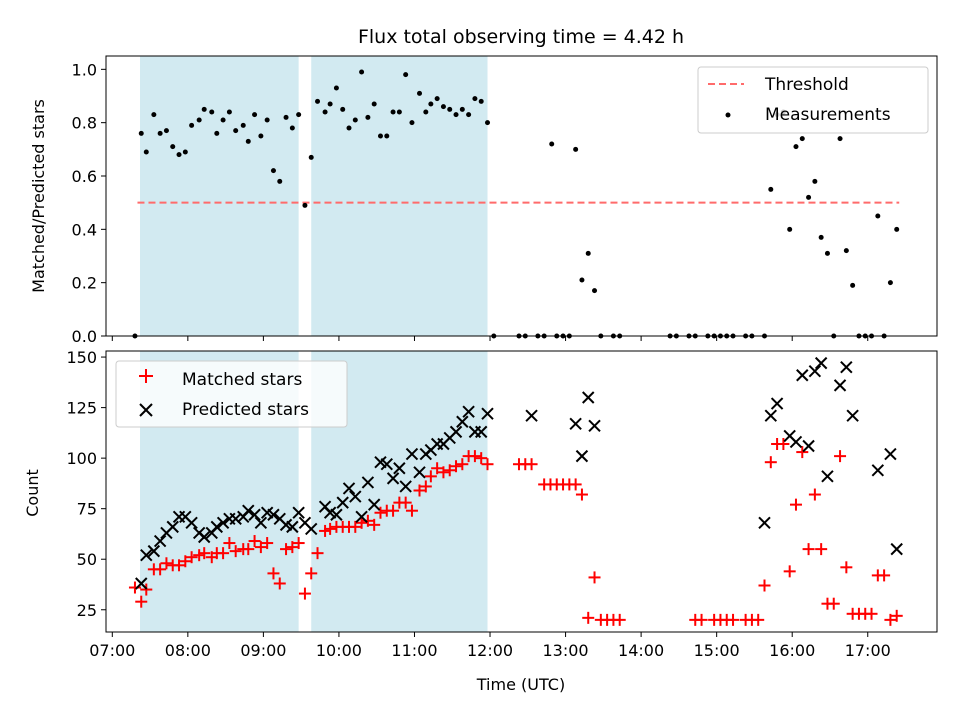 This screenshot has height=720, width=960. I want to click on legend-threshold-label: Threshold, so click(806, 85).